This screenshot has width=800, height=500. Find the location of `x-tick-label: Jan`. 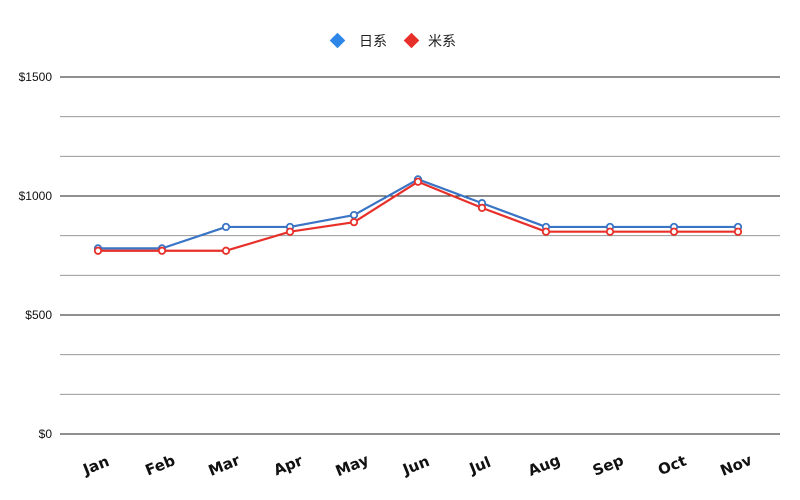

x-tick-label: Jan is located at coordinates (96, 465).